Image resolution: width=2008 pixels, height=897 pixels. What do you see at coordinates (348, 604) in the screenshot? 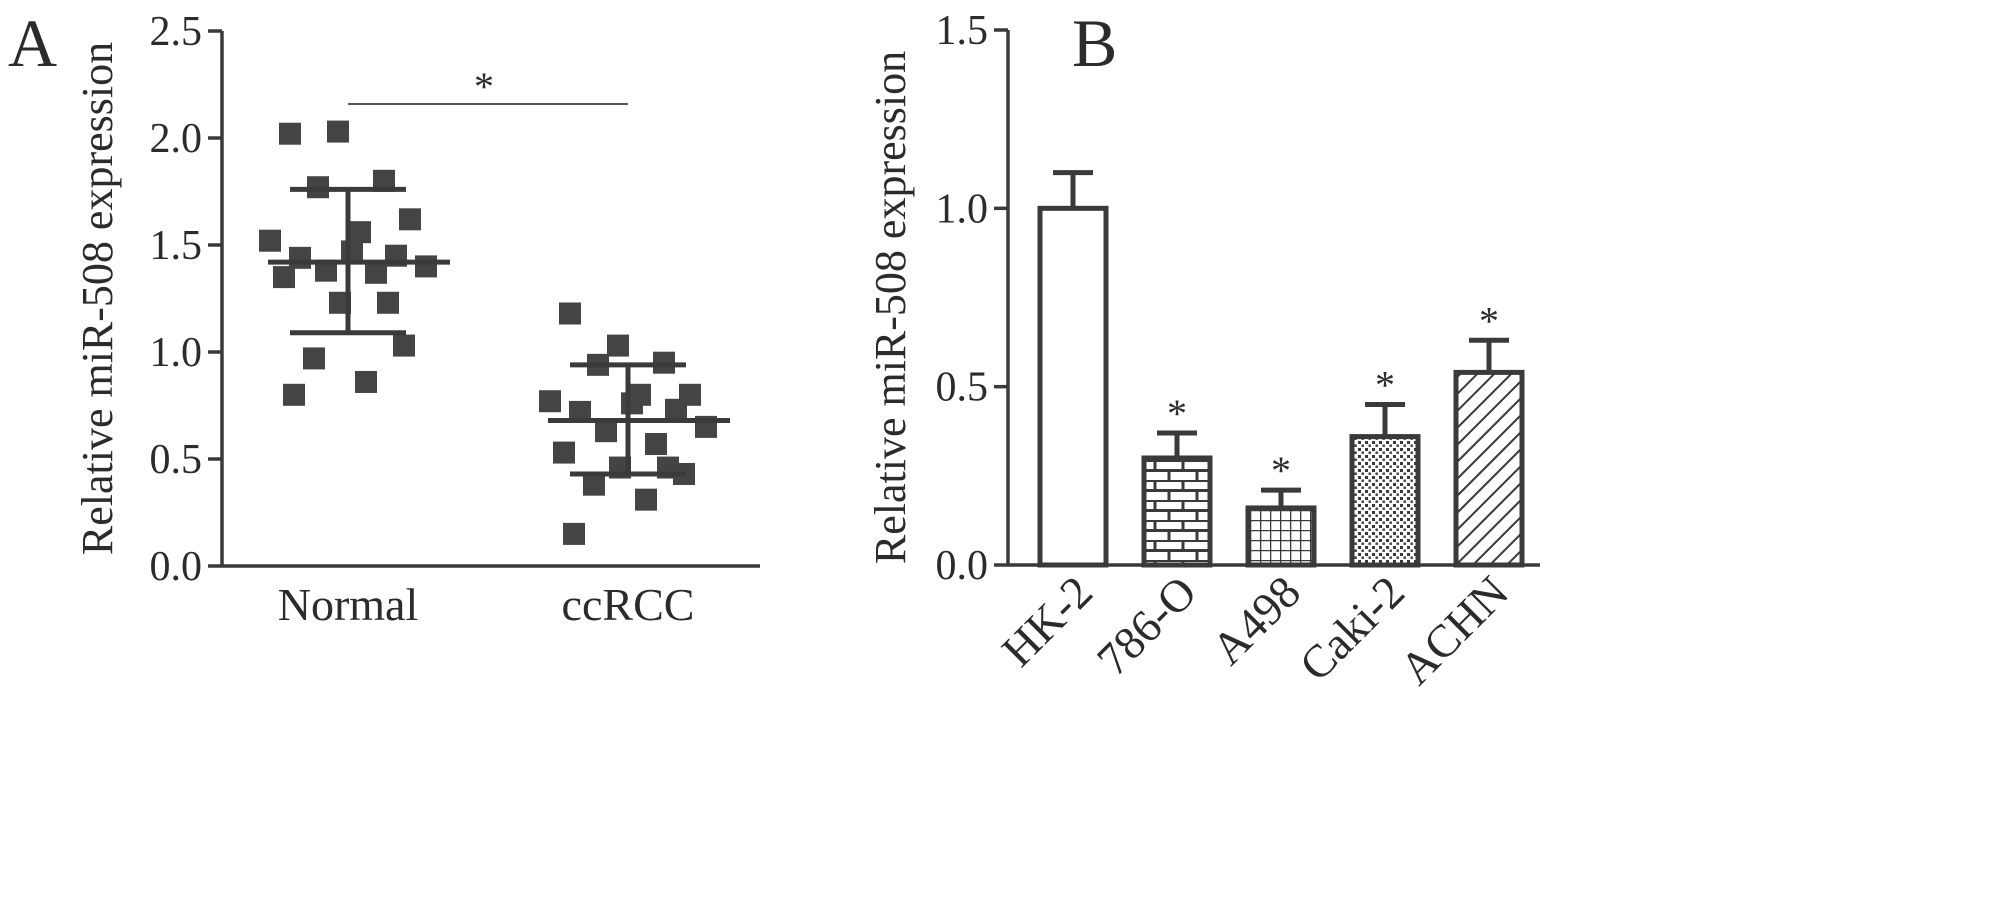
I see `x-category-label: Normal` at bounding box center [348, 604].